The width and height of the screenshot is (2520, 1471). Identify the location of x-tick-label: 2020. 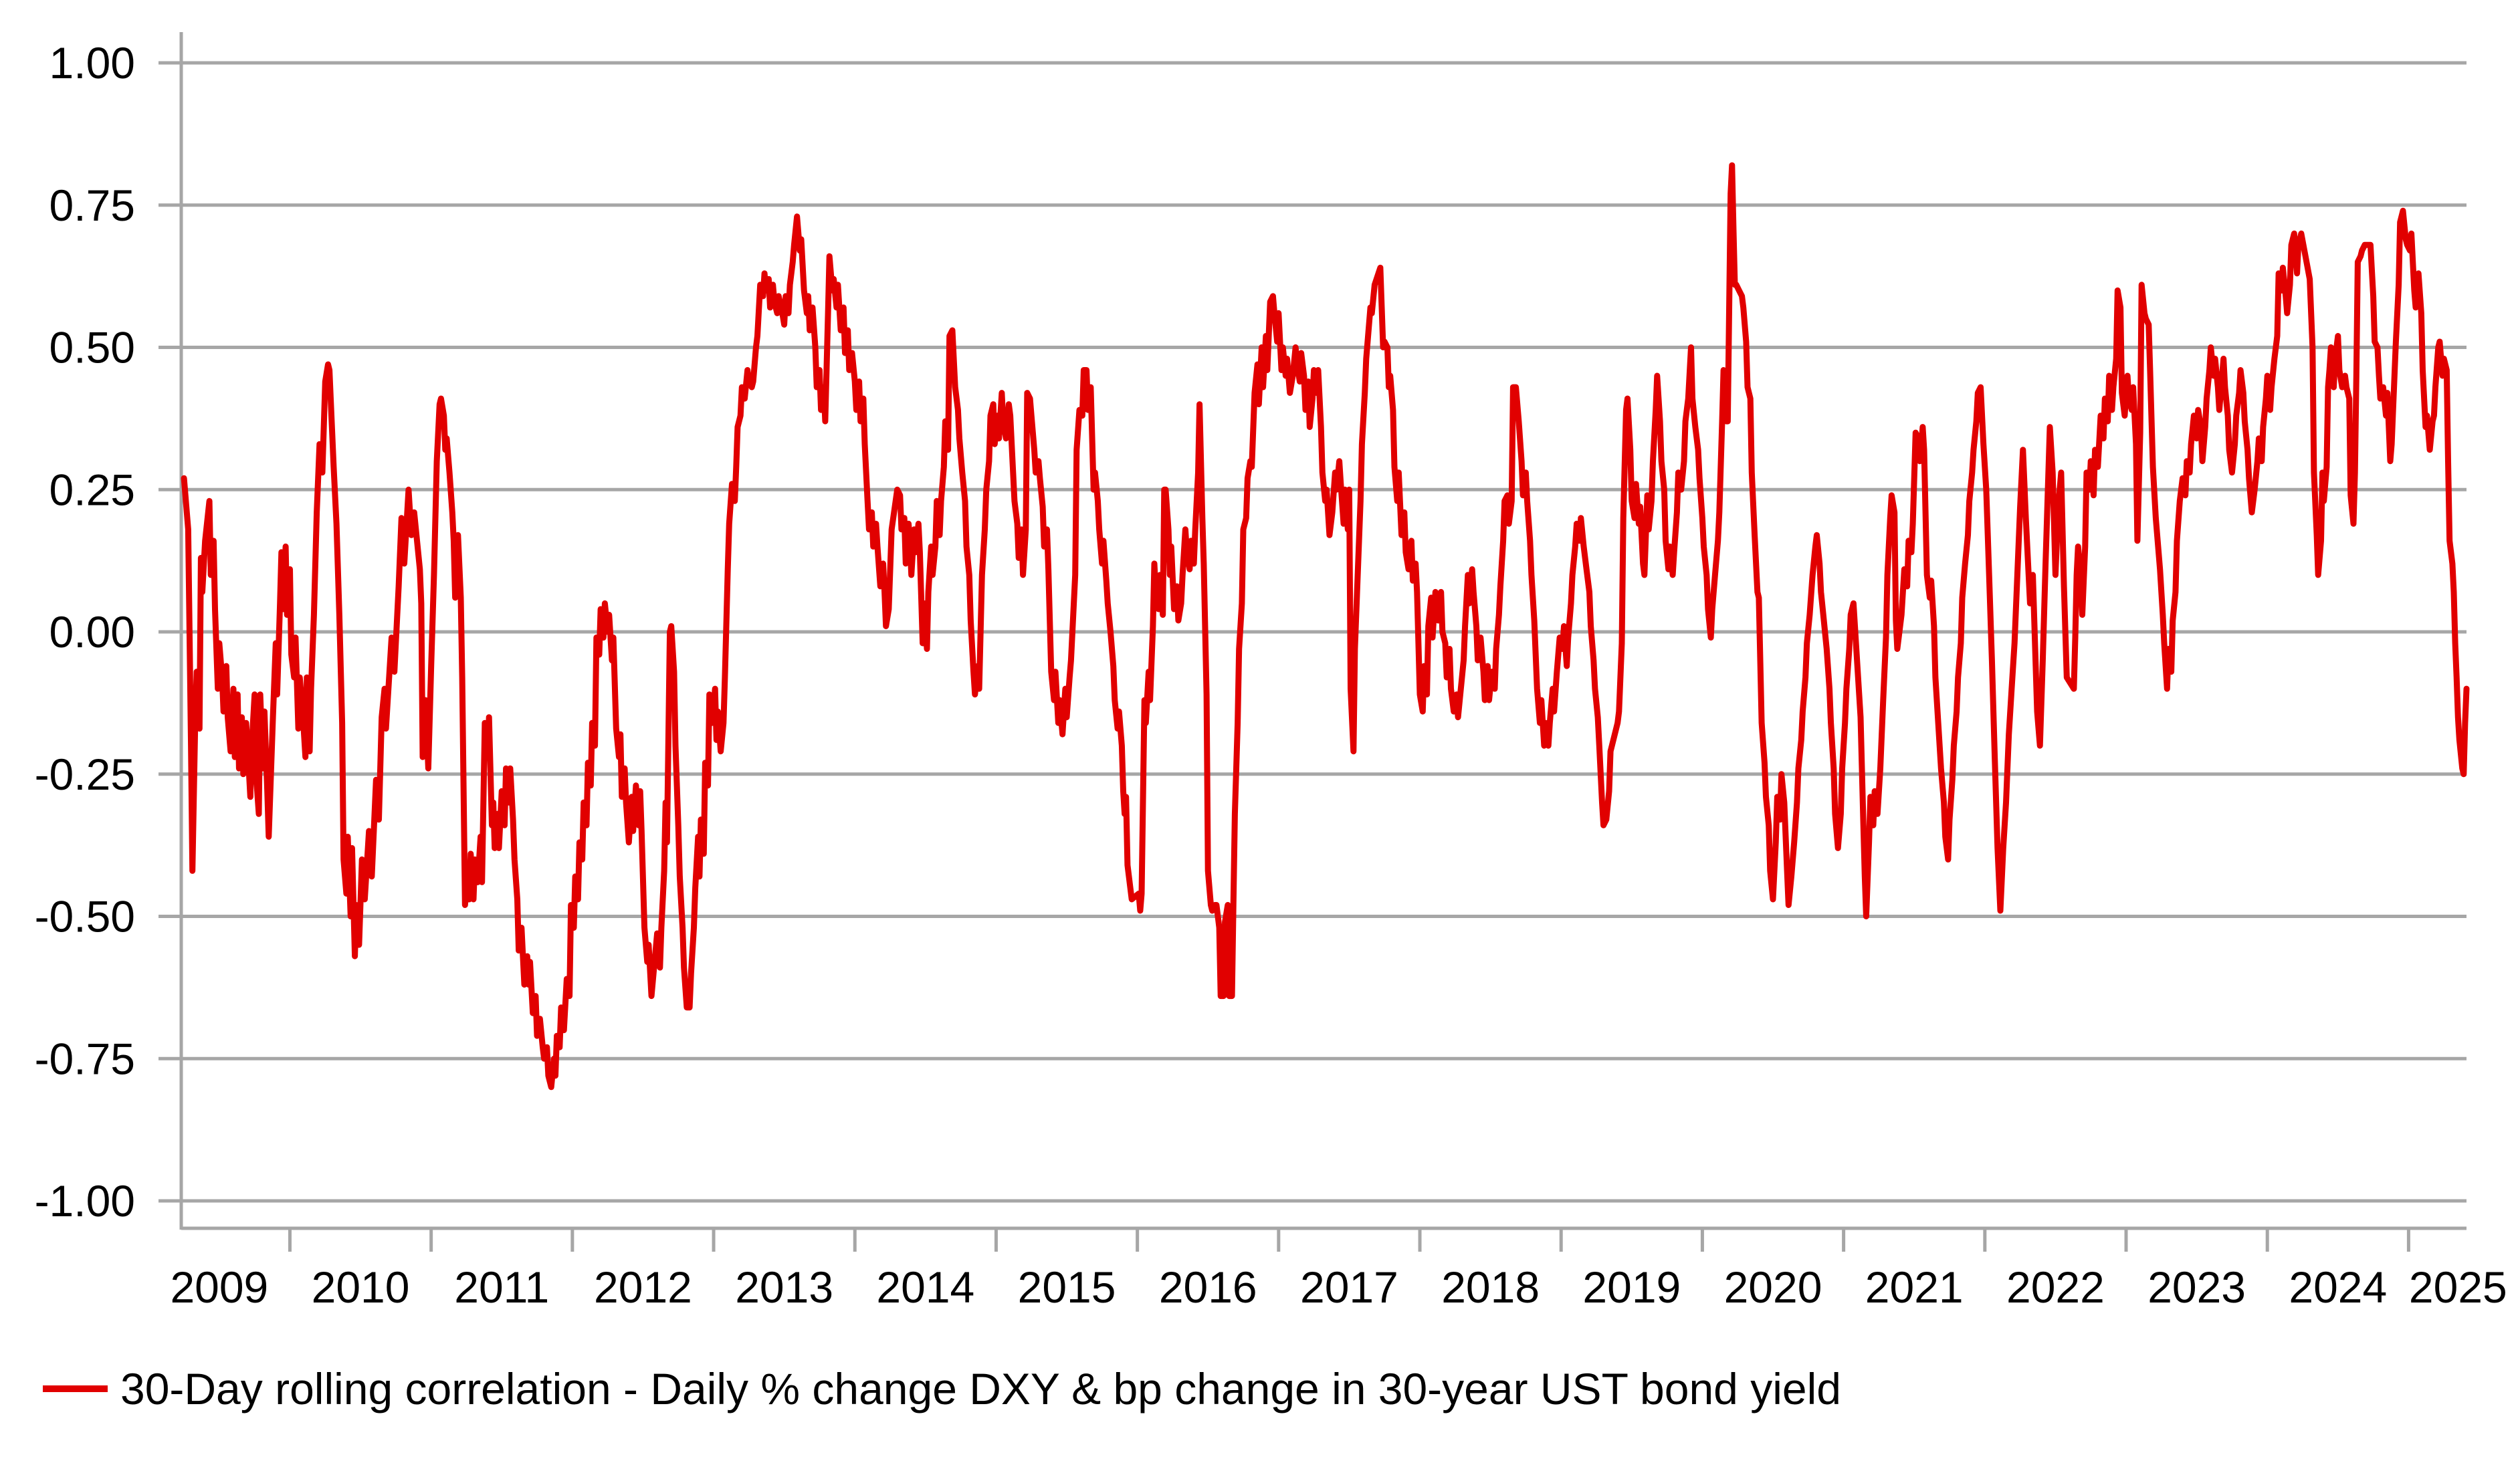
(1773, 1287).